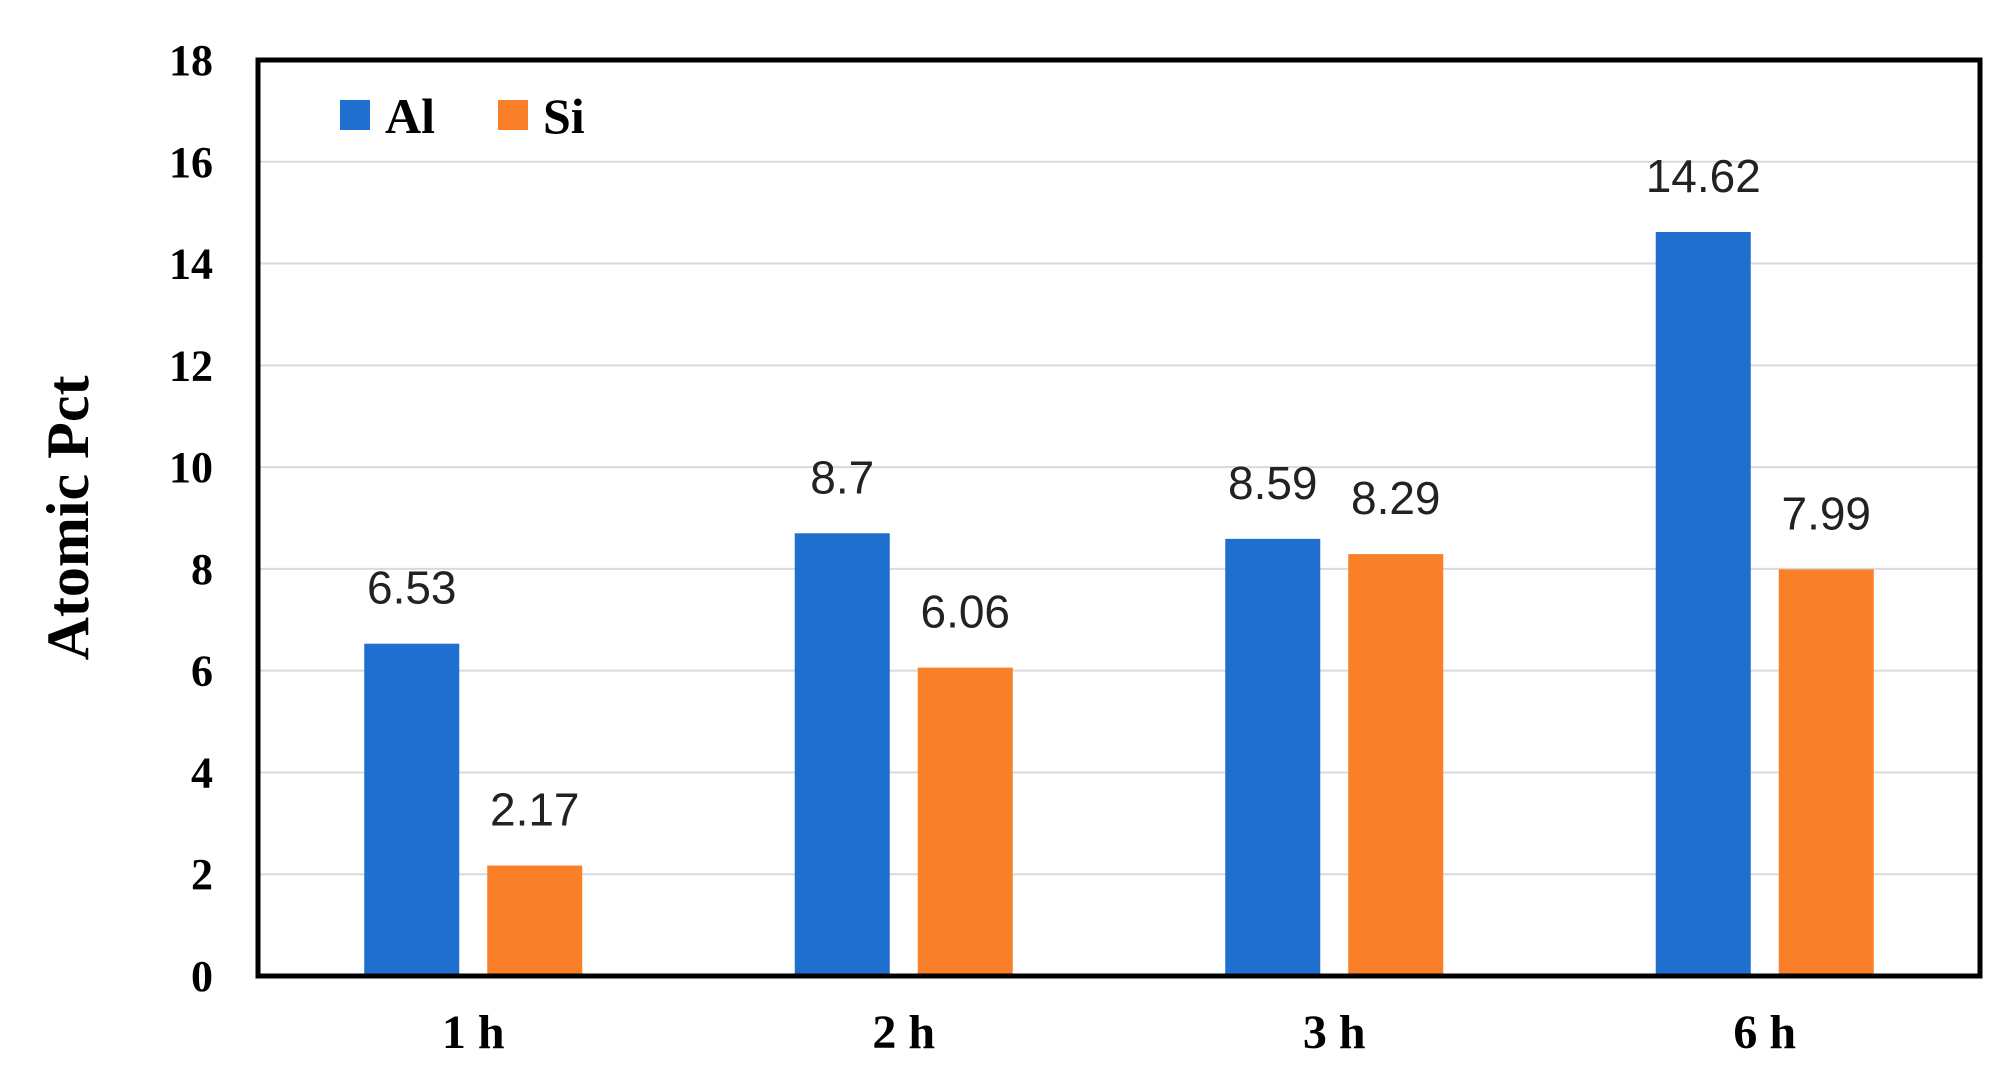 Image resolution: width=2007 pixels, height=1092 pixels. Describe the element at coordinates (1396, 498) in the screenshot. I see `data-label: 8.29` at that location.